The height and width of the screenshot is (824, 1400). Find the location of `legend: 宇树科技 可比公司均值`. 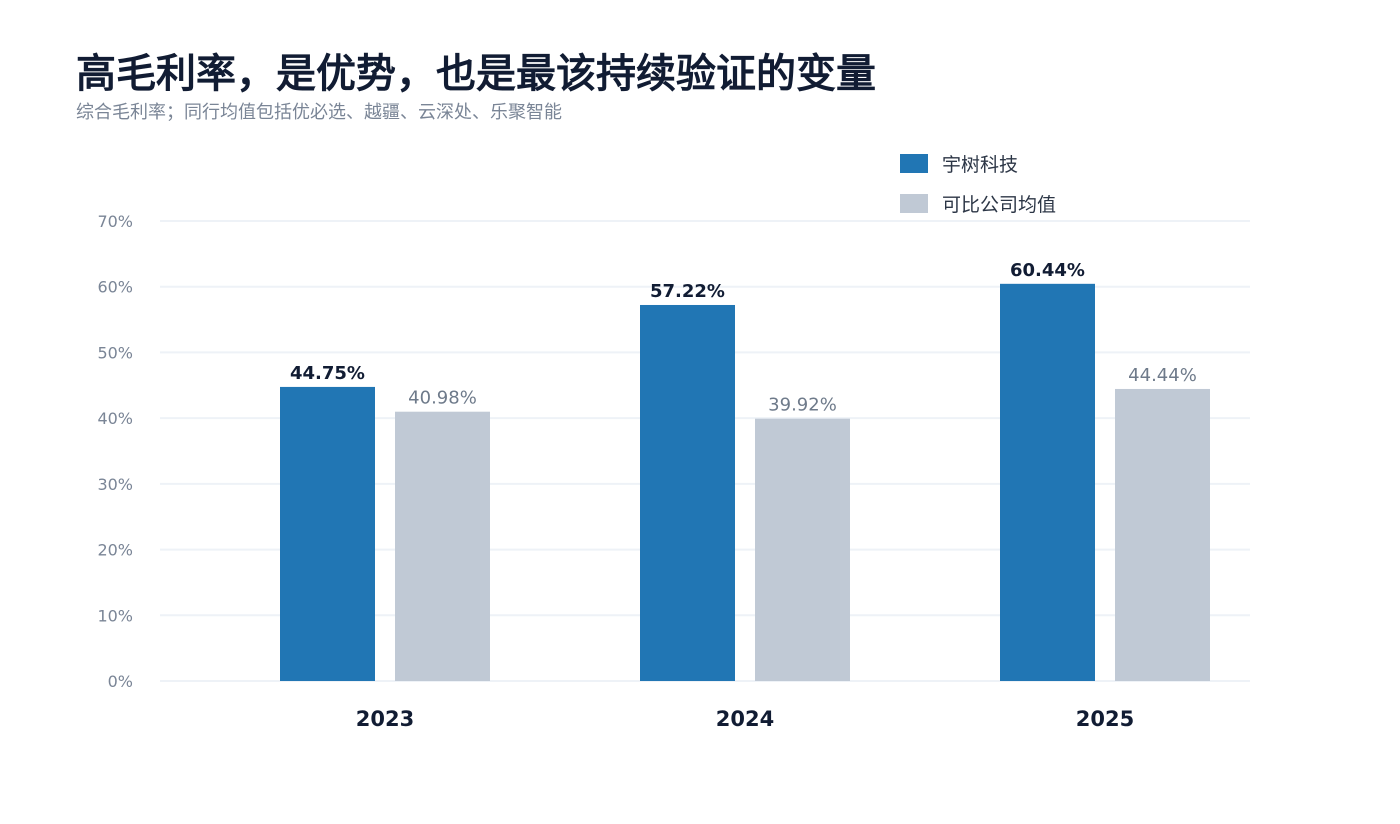

legend: 宇树科技 可比公司均值 is located at coordinates (978, 183).